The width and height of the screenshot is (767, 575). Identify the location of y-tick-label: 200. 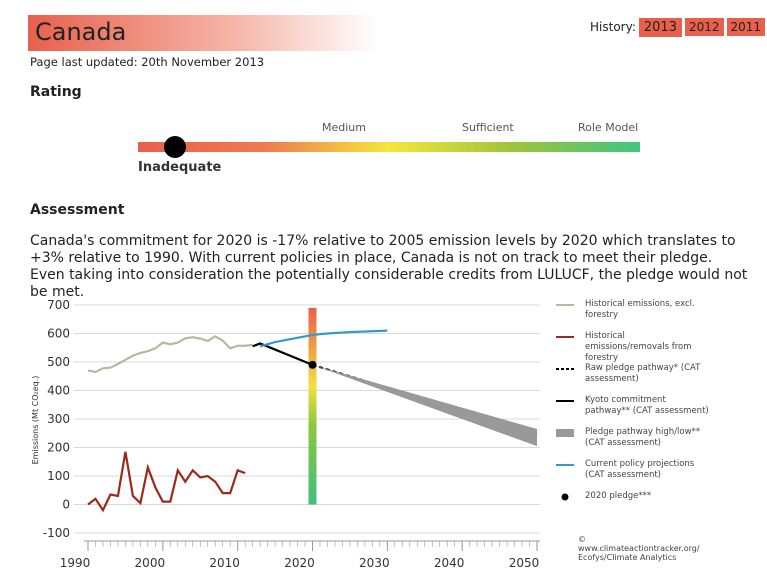
(58, 448).